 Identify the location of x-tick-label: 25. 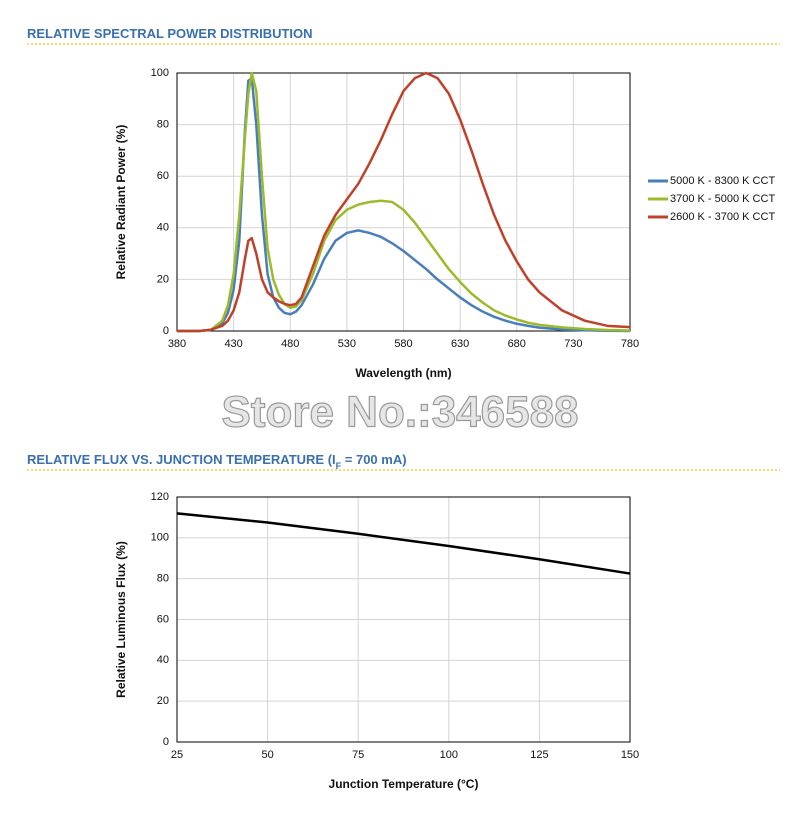
(177, 755).